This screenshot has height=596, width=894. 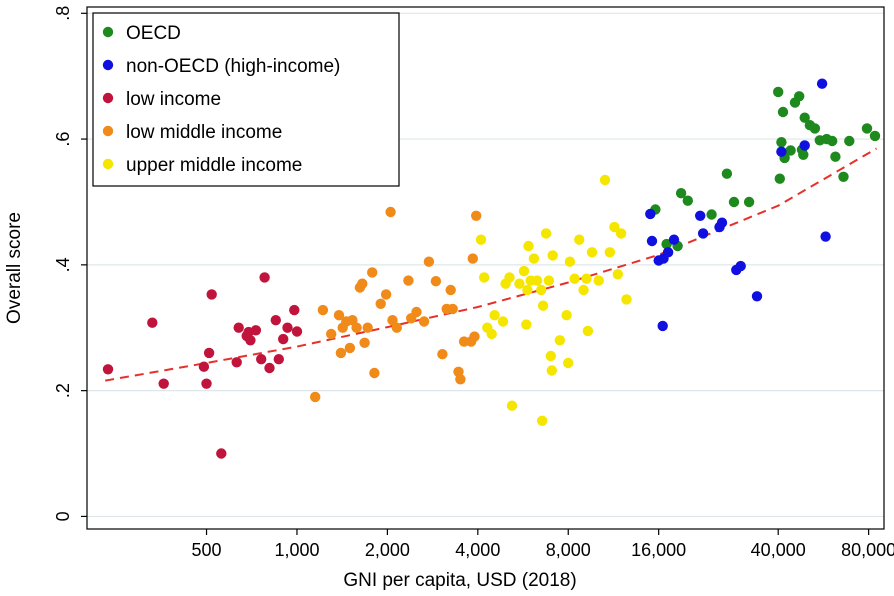 I want to click on y-tick-label: .8, so click(x=63, y=13).